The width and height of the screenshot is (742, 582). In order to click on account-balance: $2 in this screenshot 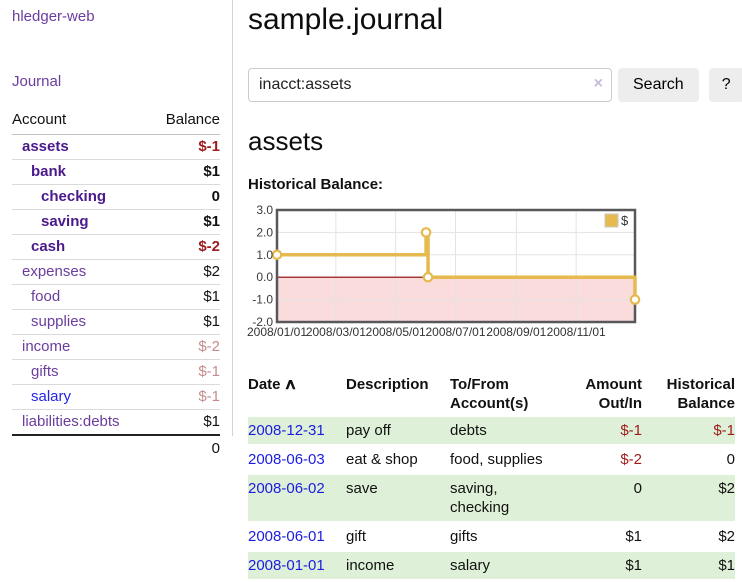, I will do `click(185, 272)`.